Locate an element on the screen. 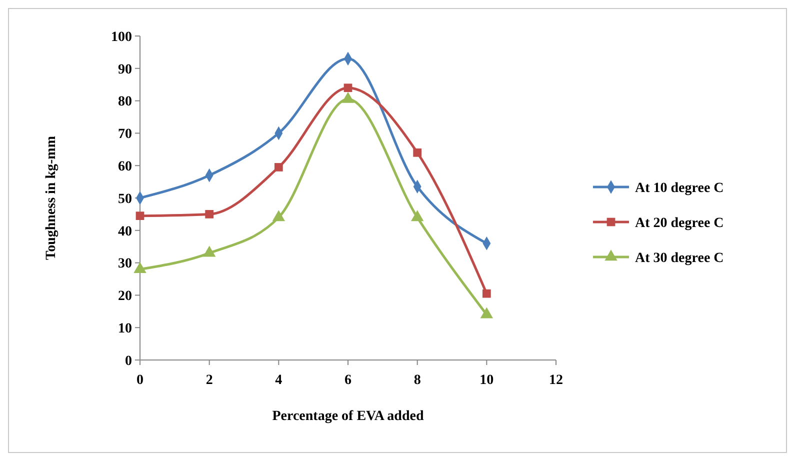 The image size is (795, 461). y-tick-label: 30 is located at coordinates (125, 264).